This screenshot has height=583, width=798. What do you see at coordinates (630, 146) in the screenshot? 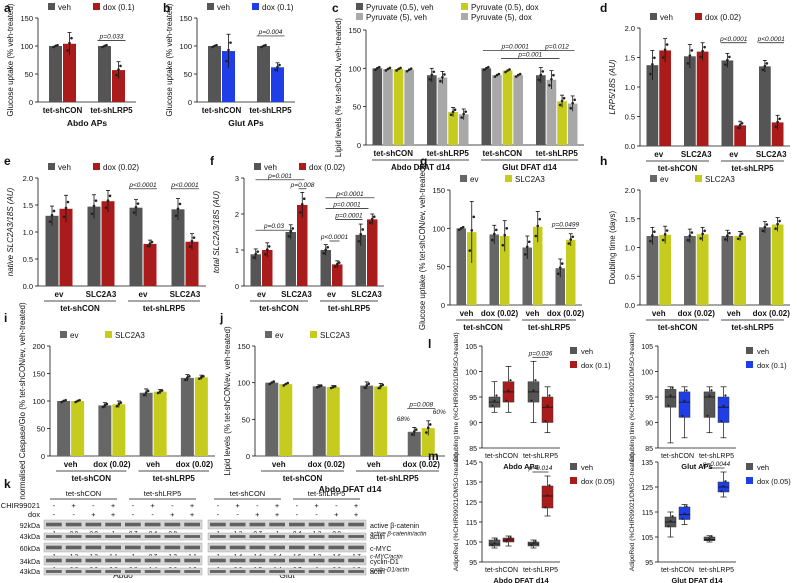
I see `y-tick-label: 0.0` at bounding box center [630, 146].